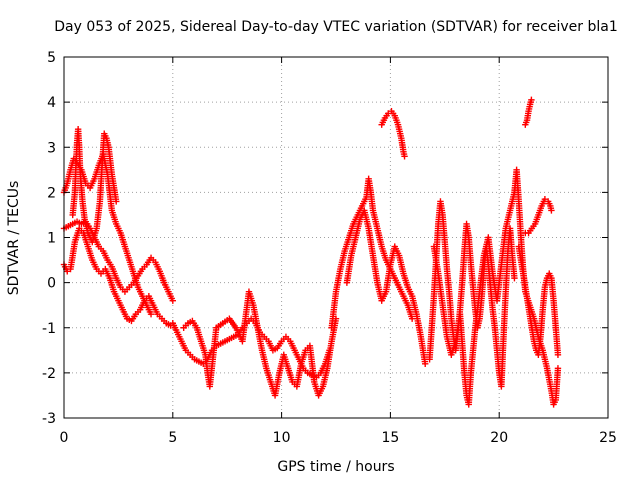 The height and width of the screenshot is (480, 640). What do you see at coordinates (335, 467) in the screenshot?
I see `x-axis-label: GPS time / hours` at bounding box center [335, 467].